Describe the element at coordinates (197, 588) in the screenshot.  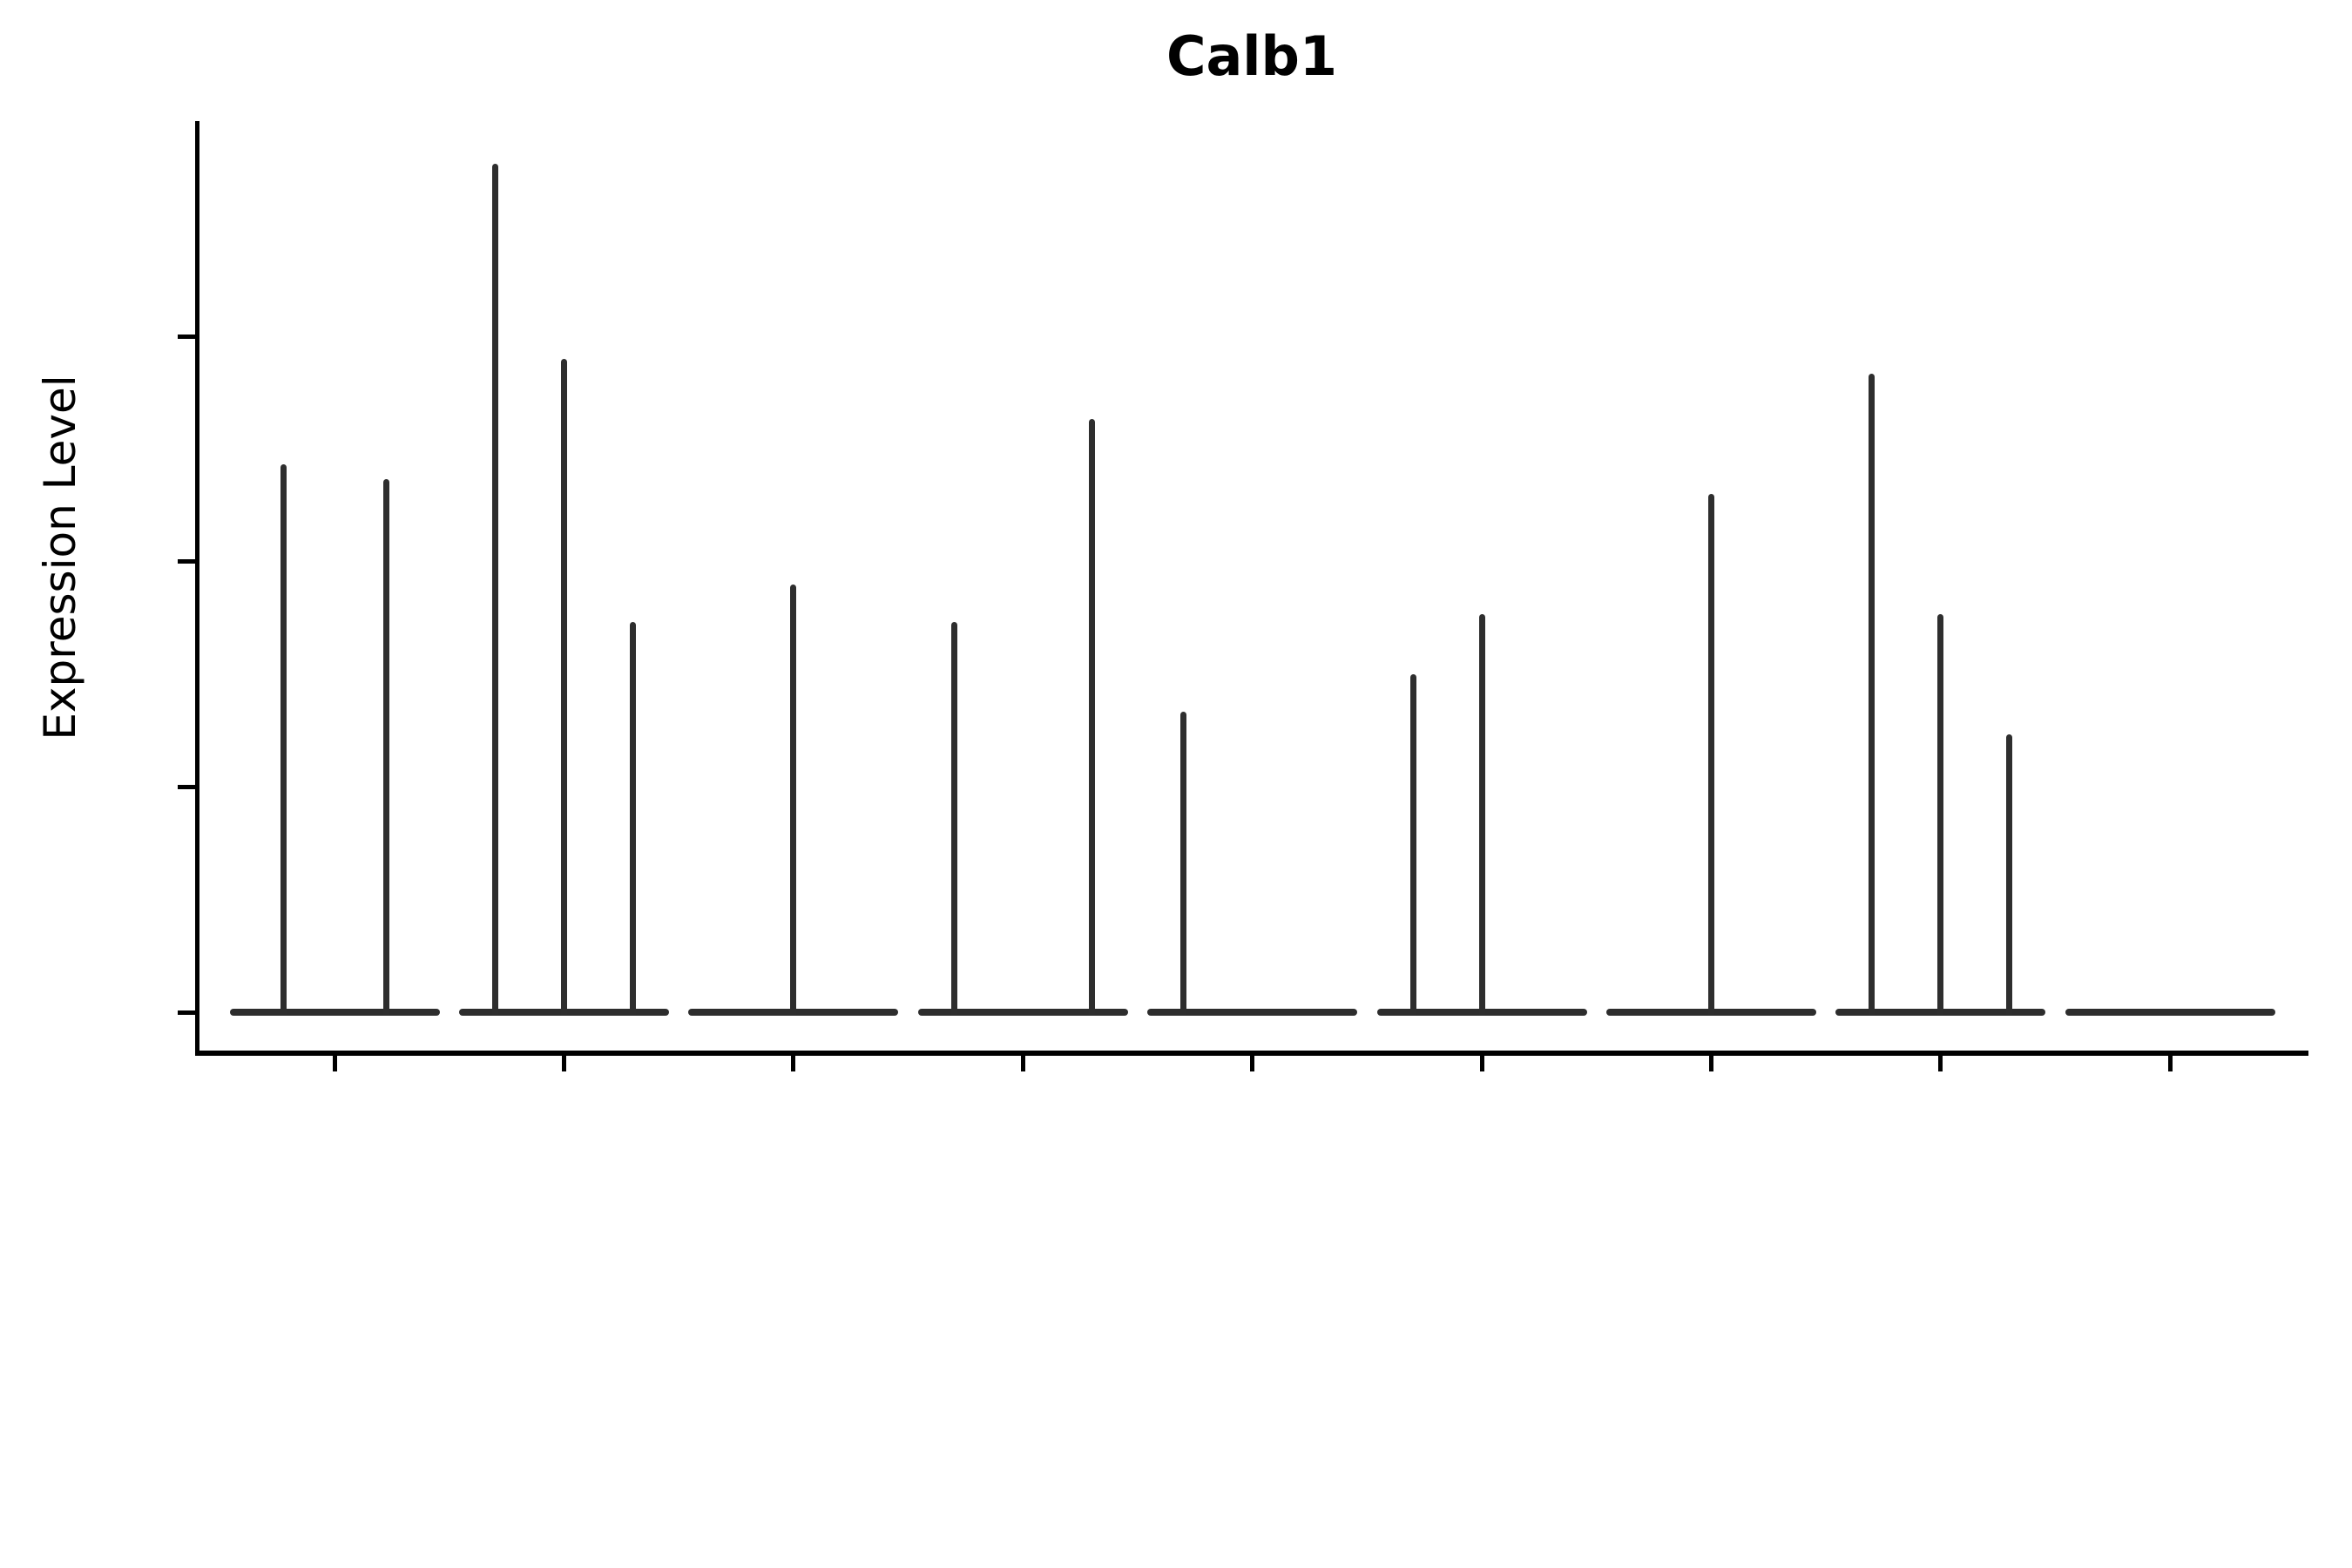
I see `y-axis-spine` at that location.